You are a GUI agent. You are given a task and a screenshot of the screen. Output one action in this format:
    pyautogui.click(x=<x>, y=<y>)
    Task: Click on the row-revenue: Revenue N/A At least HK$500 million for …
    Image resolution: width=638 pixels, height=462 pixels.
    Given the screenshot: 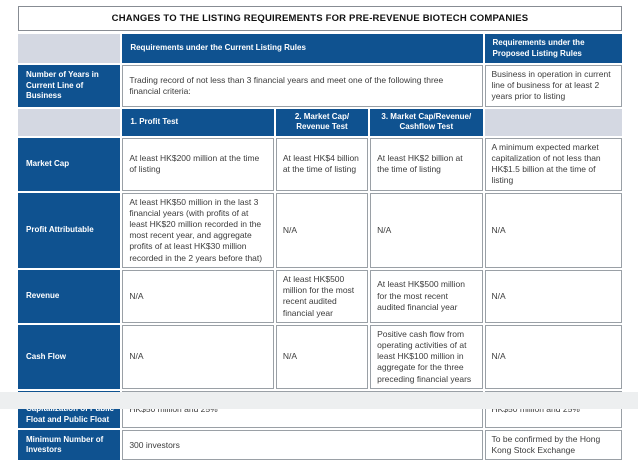 What is the action you would take?
    pyautogui.click(x=320, y=296)
    